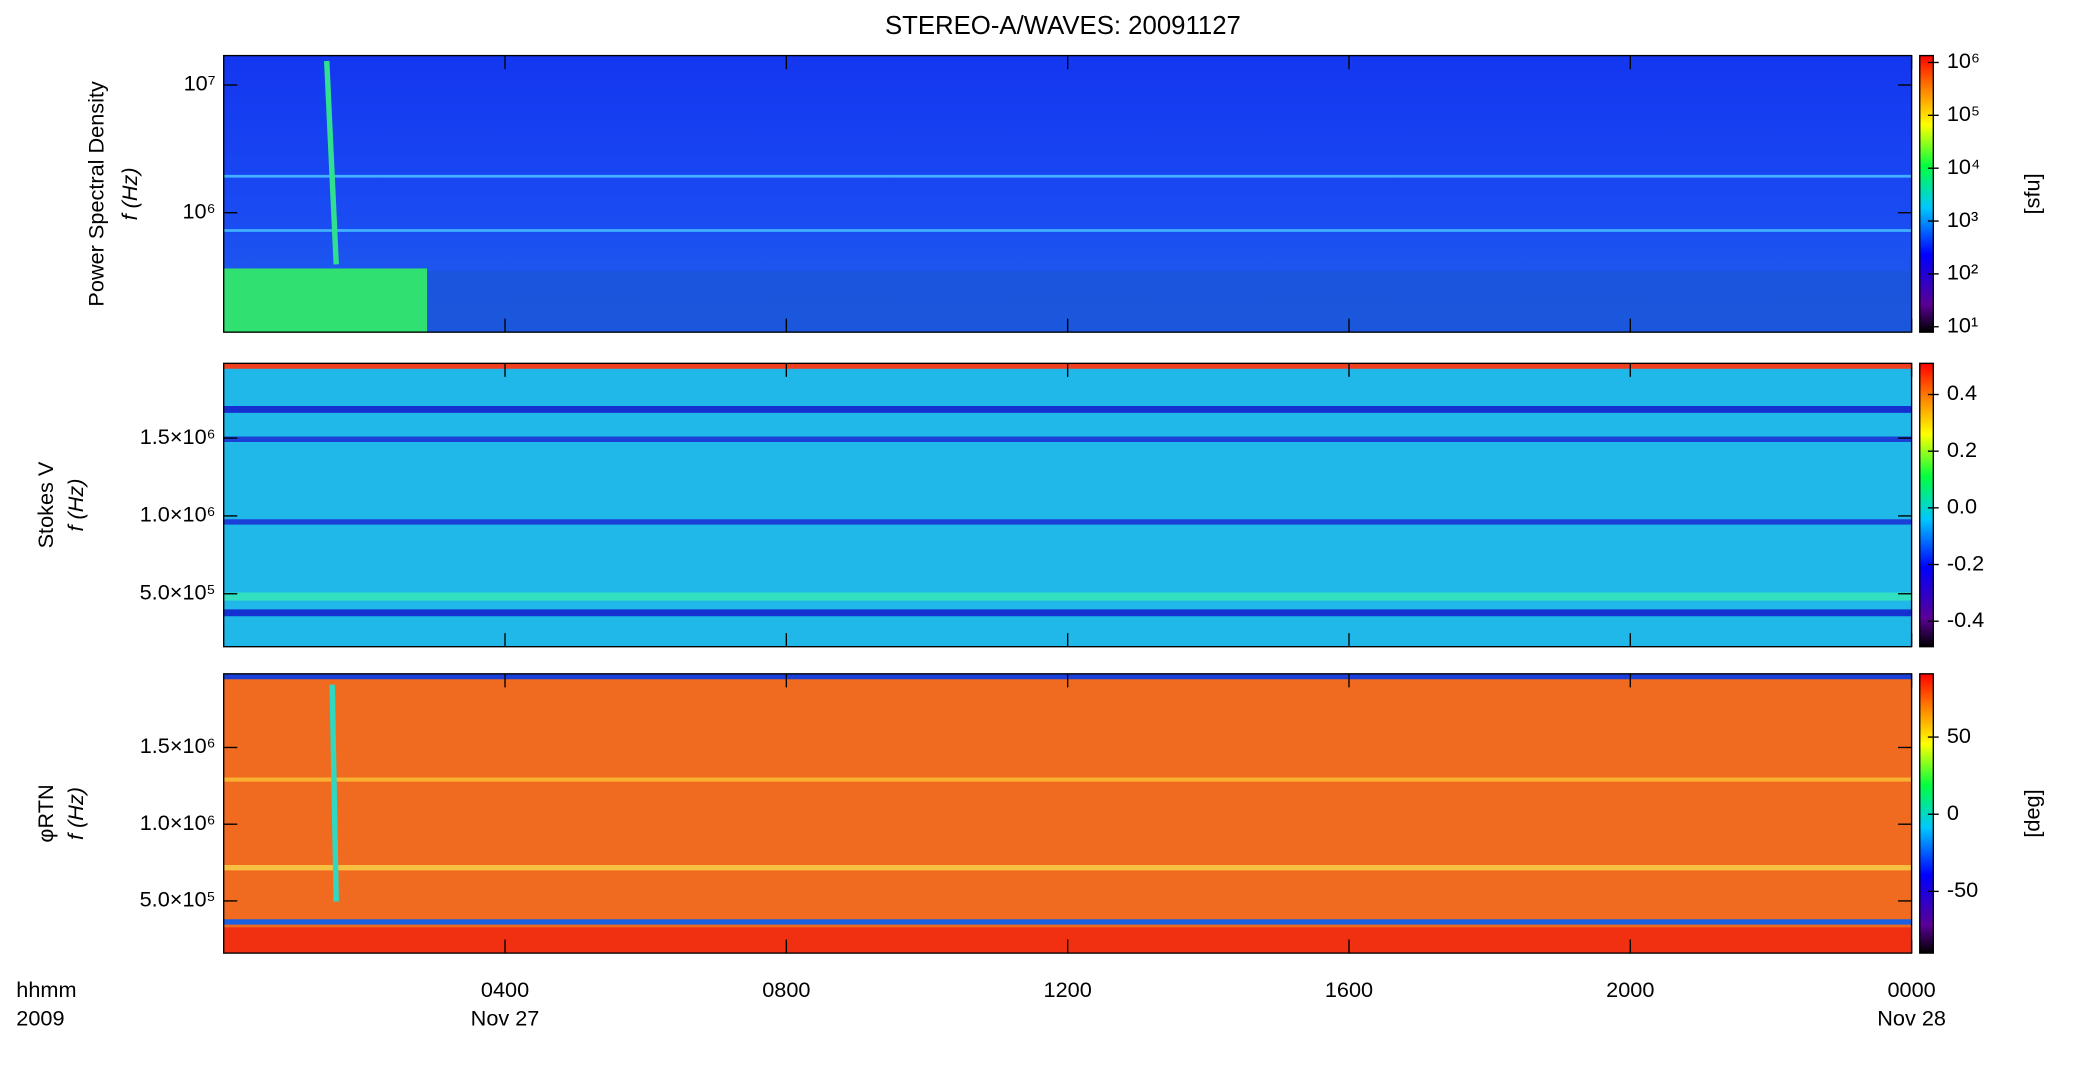 This screenshot has height=1080, width=2096. I want to click on colorbar-tick-label: 10¹, so click(1962, 324).